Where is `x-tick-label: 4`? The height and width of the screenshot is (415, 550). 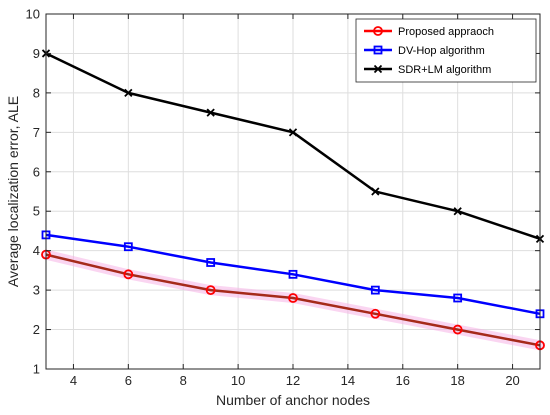 x-tick-label: 4 is located at coordinates (73, 380).